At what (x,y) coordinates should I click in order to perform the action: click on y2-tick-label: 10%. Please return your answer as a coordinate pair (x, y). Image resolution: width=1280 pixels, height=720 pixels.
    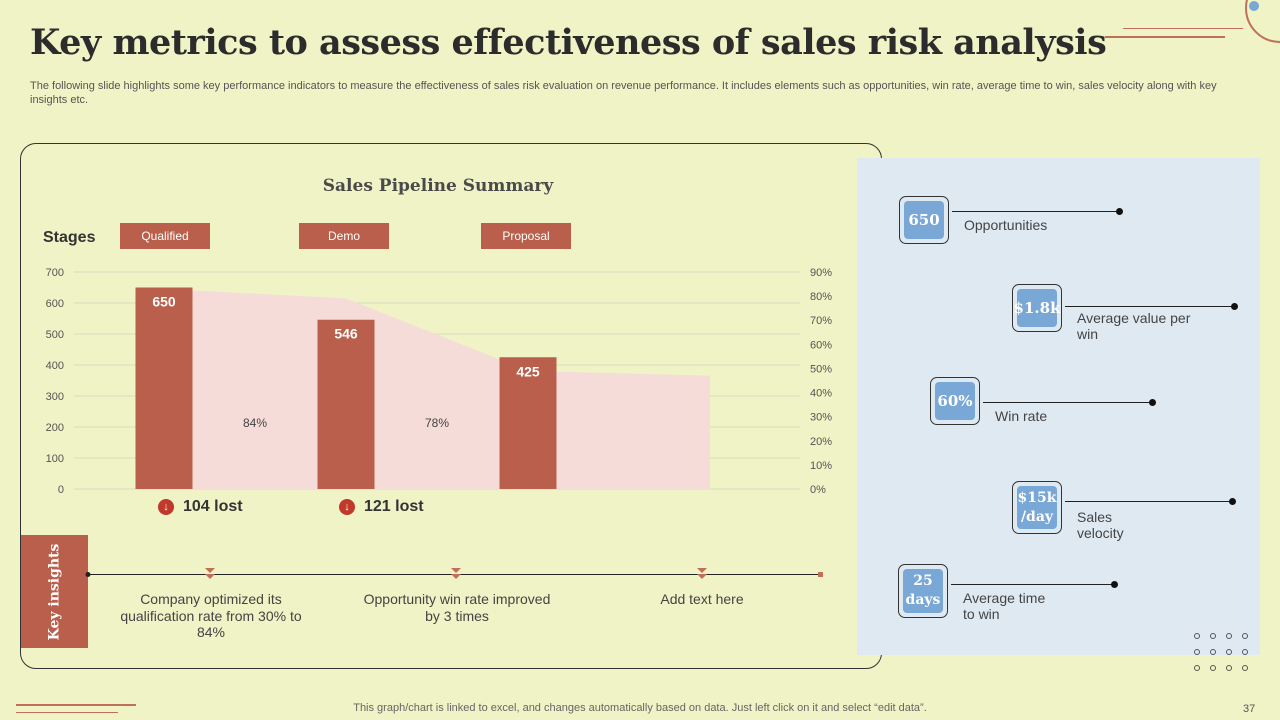
    Looking at the image, I should click on (821, 466).